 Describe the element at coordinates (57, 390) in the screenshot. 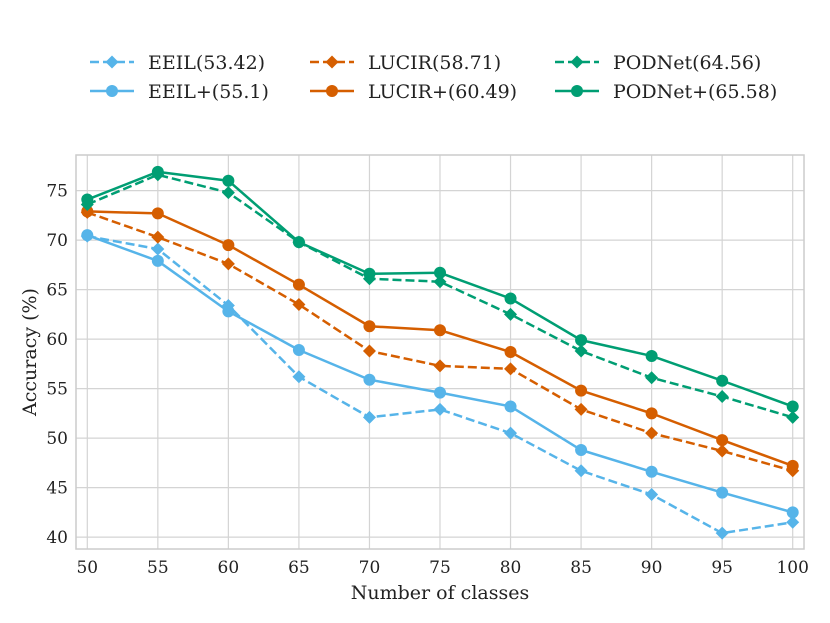

I see `y-tick-label: 55` at that location.